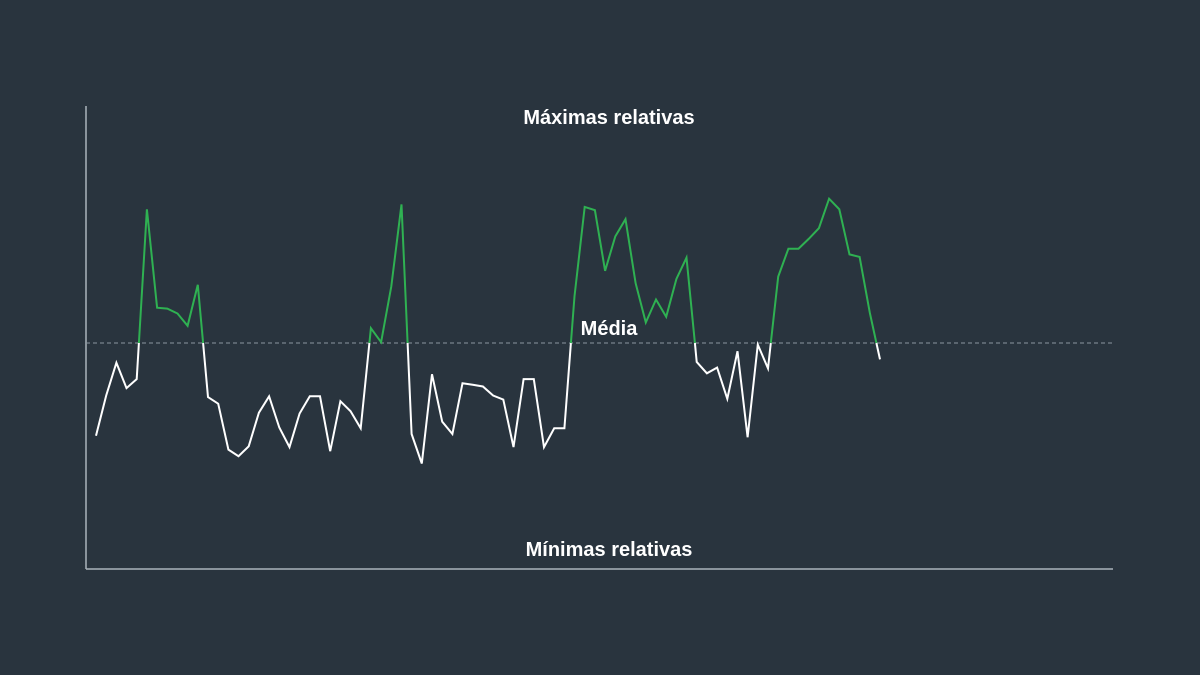 This screenshot has height=675, width=1200. What do you see at coordinates (609, 550) in the screenshot?
I see `annotation-relative-minima: Mínimas relativas` at bounding box center [609, 550].